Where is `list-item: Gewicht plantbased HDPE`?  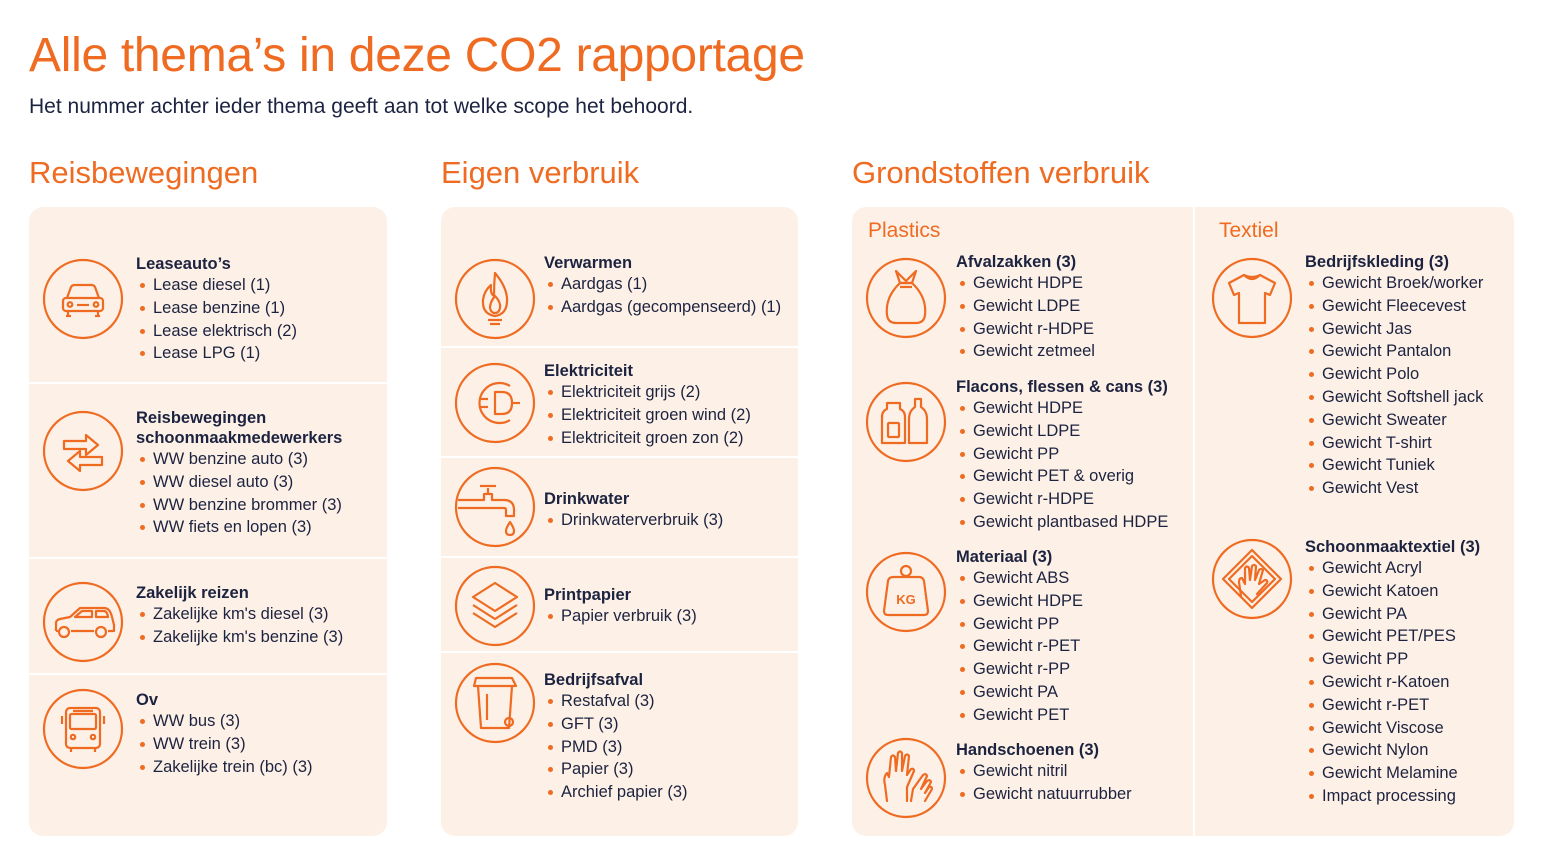 list-item: Gewicht plantbased HDPE is located at coordinates (1062, 522).